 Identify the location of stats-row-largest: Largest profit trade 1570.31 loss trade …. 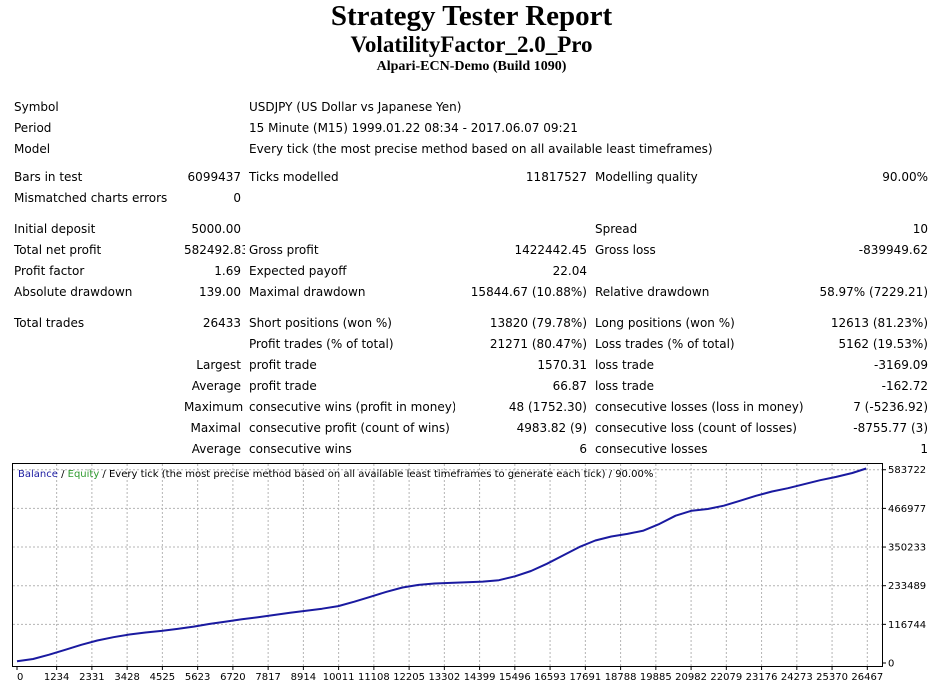
(471, 365).